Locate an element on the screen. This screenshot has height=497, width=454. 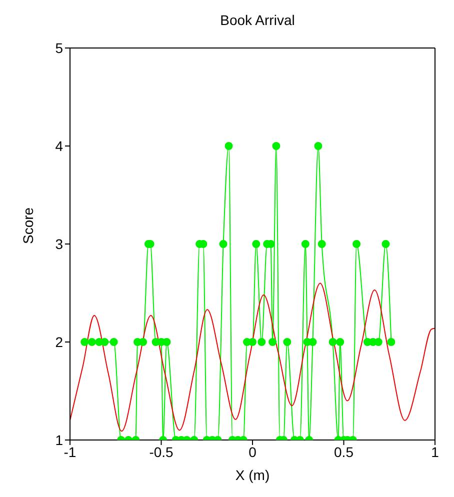
chart-title: Book Arrival is located at coordinates (257, 20).